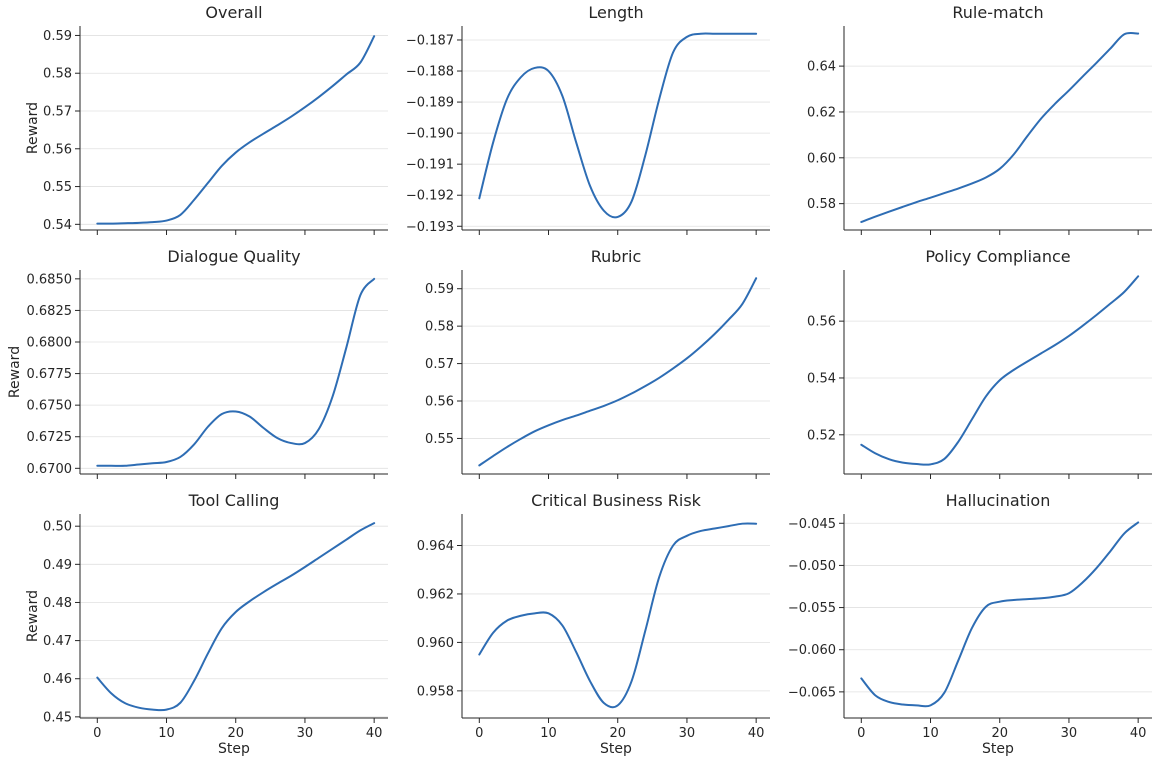 The image size is (1153, 760). What do you see at coordinates (615, 12) in the screenshot?
I see `subplot-title: Length` at bounding box center [615, 12].